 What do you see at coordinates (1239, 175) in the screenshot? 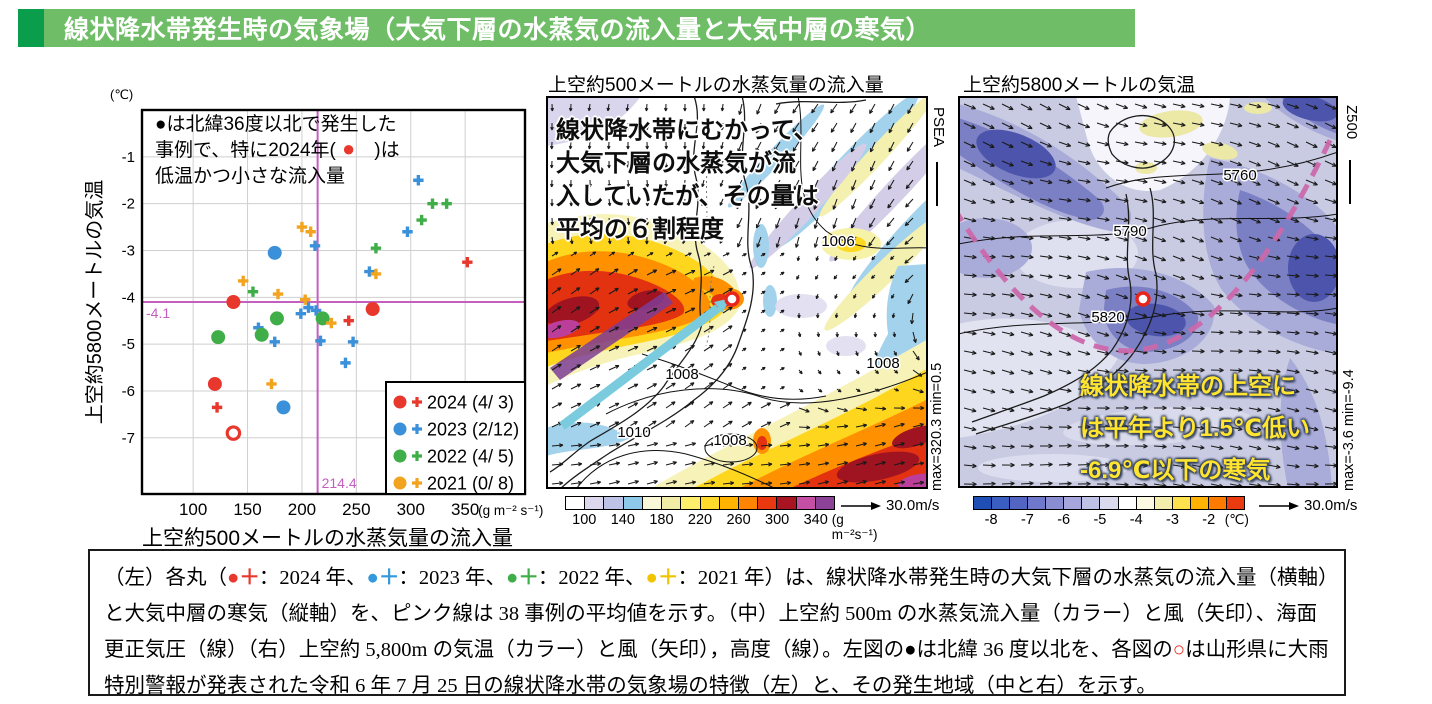
I see `contour-label: 5760` at bounding box center [1239, 175].